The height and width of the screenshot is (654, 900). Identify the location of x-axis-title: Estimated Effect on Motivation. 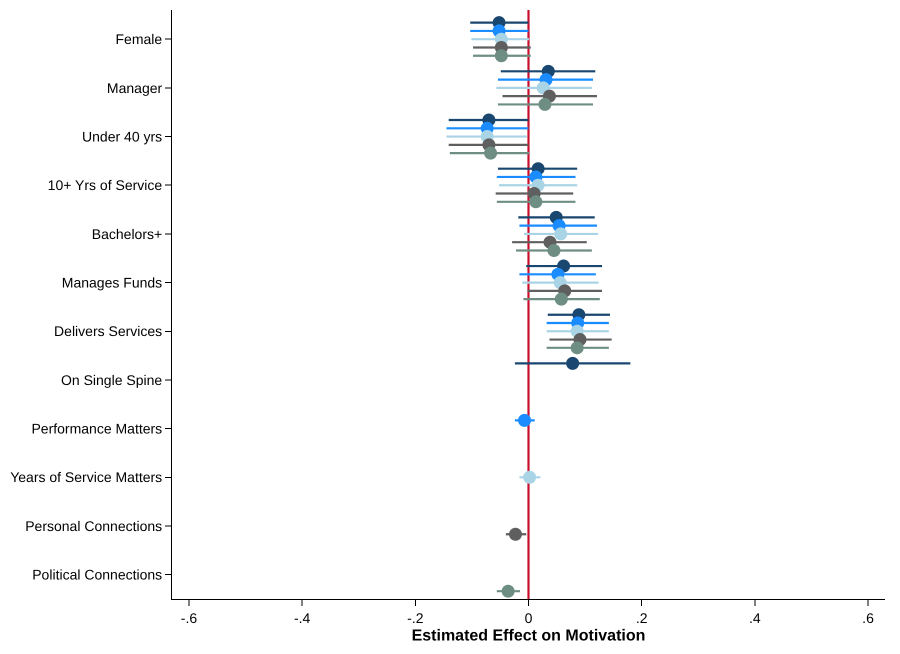
(529, 636).